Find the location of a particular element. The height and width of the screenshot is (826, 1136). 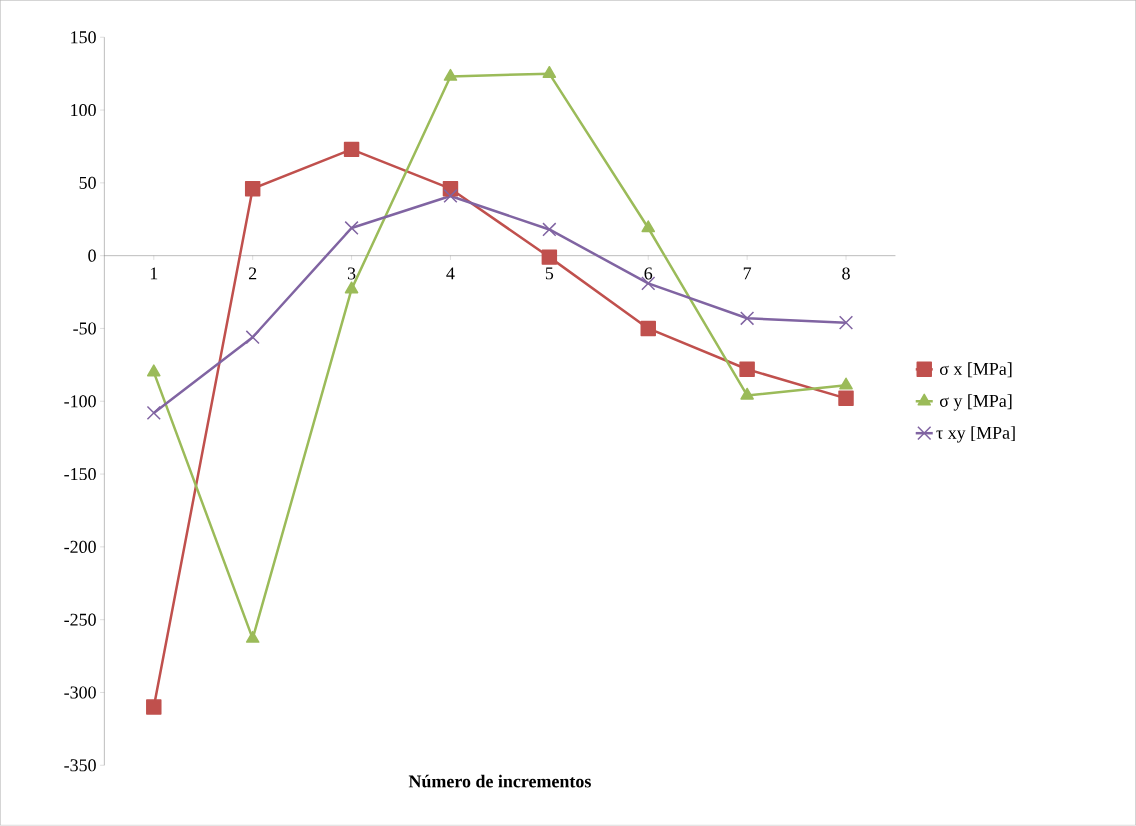

x-tick-label: 7 is located at coordinates (747, 273).